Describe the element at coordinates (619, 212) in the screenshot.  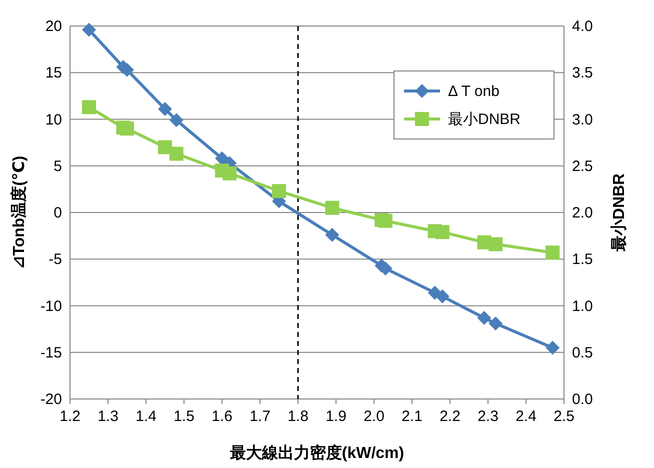
I see `y2-axis-title: 最小DNBR` at that location.